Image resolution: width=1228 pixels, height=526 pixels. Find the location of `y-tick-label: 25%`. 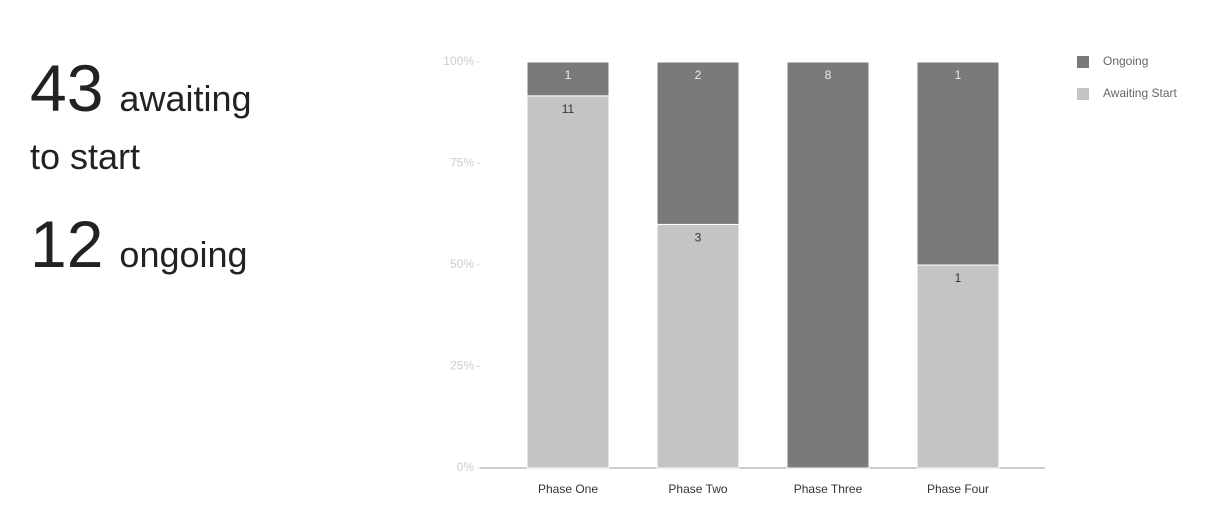

y-tick-label: 25% is located at coordinates (462, 366).